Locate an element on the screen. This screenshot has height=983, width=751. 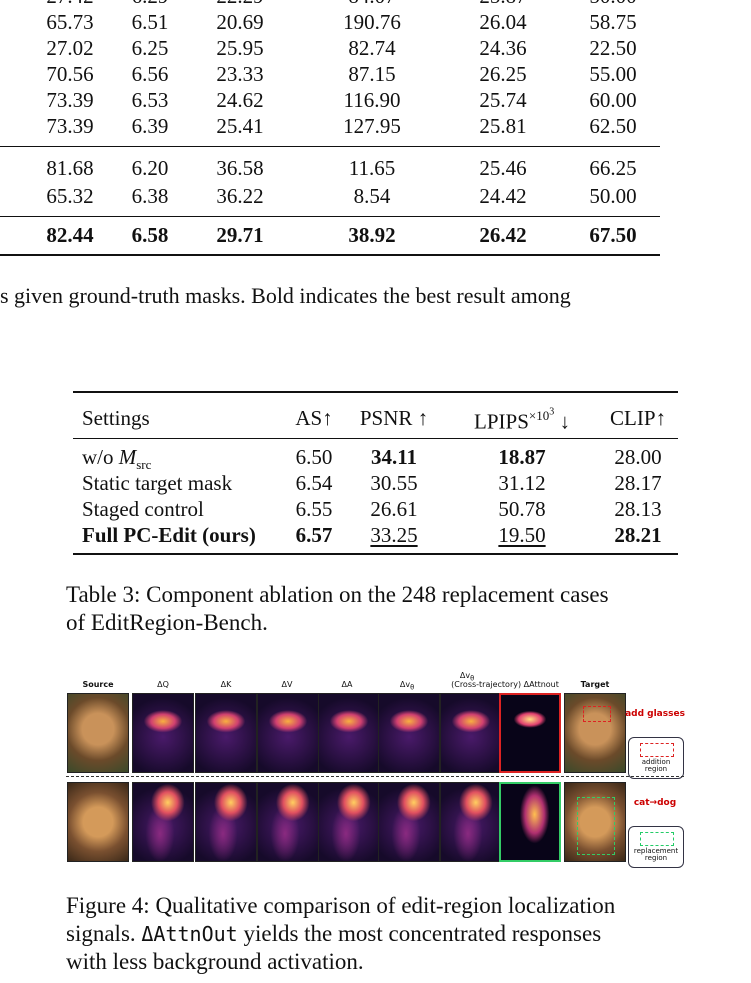
header: ×10 is located at coordinates (539, 416).